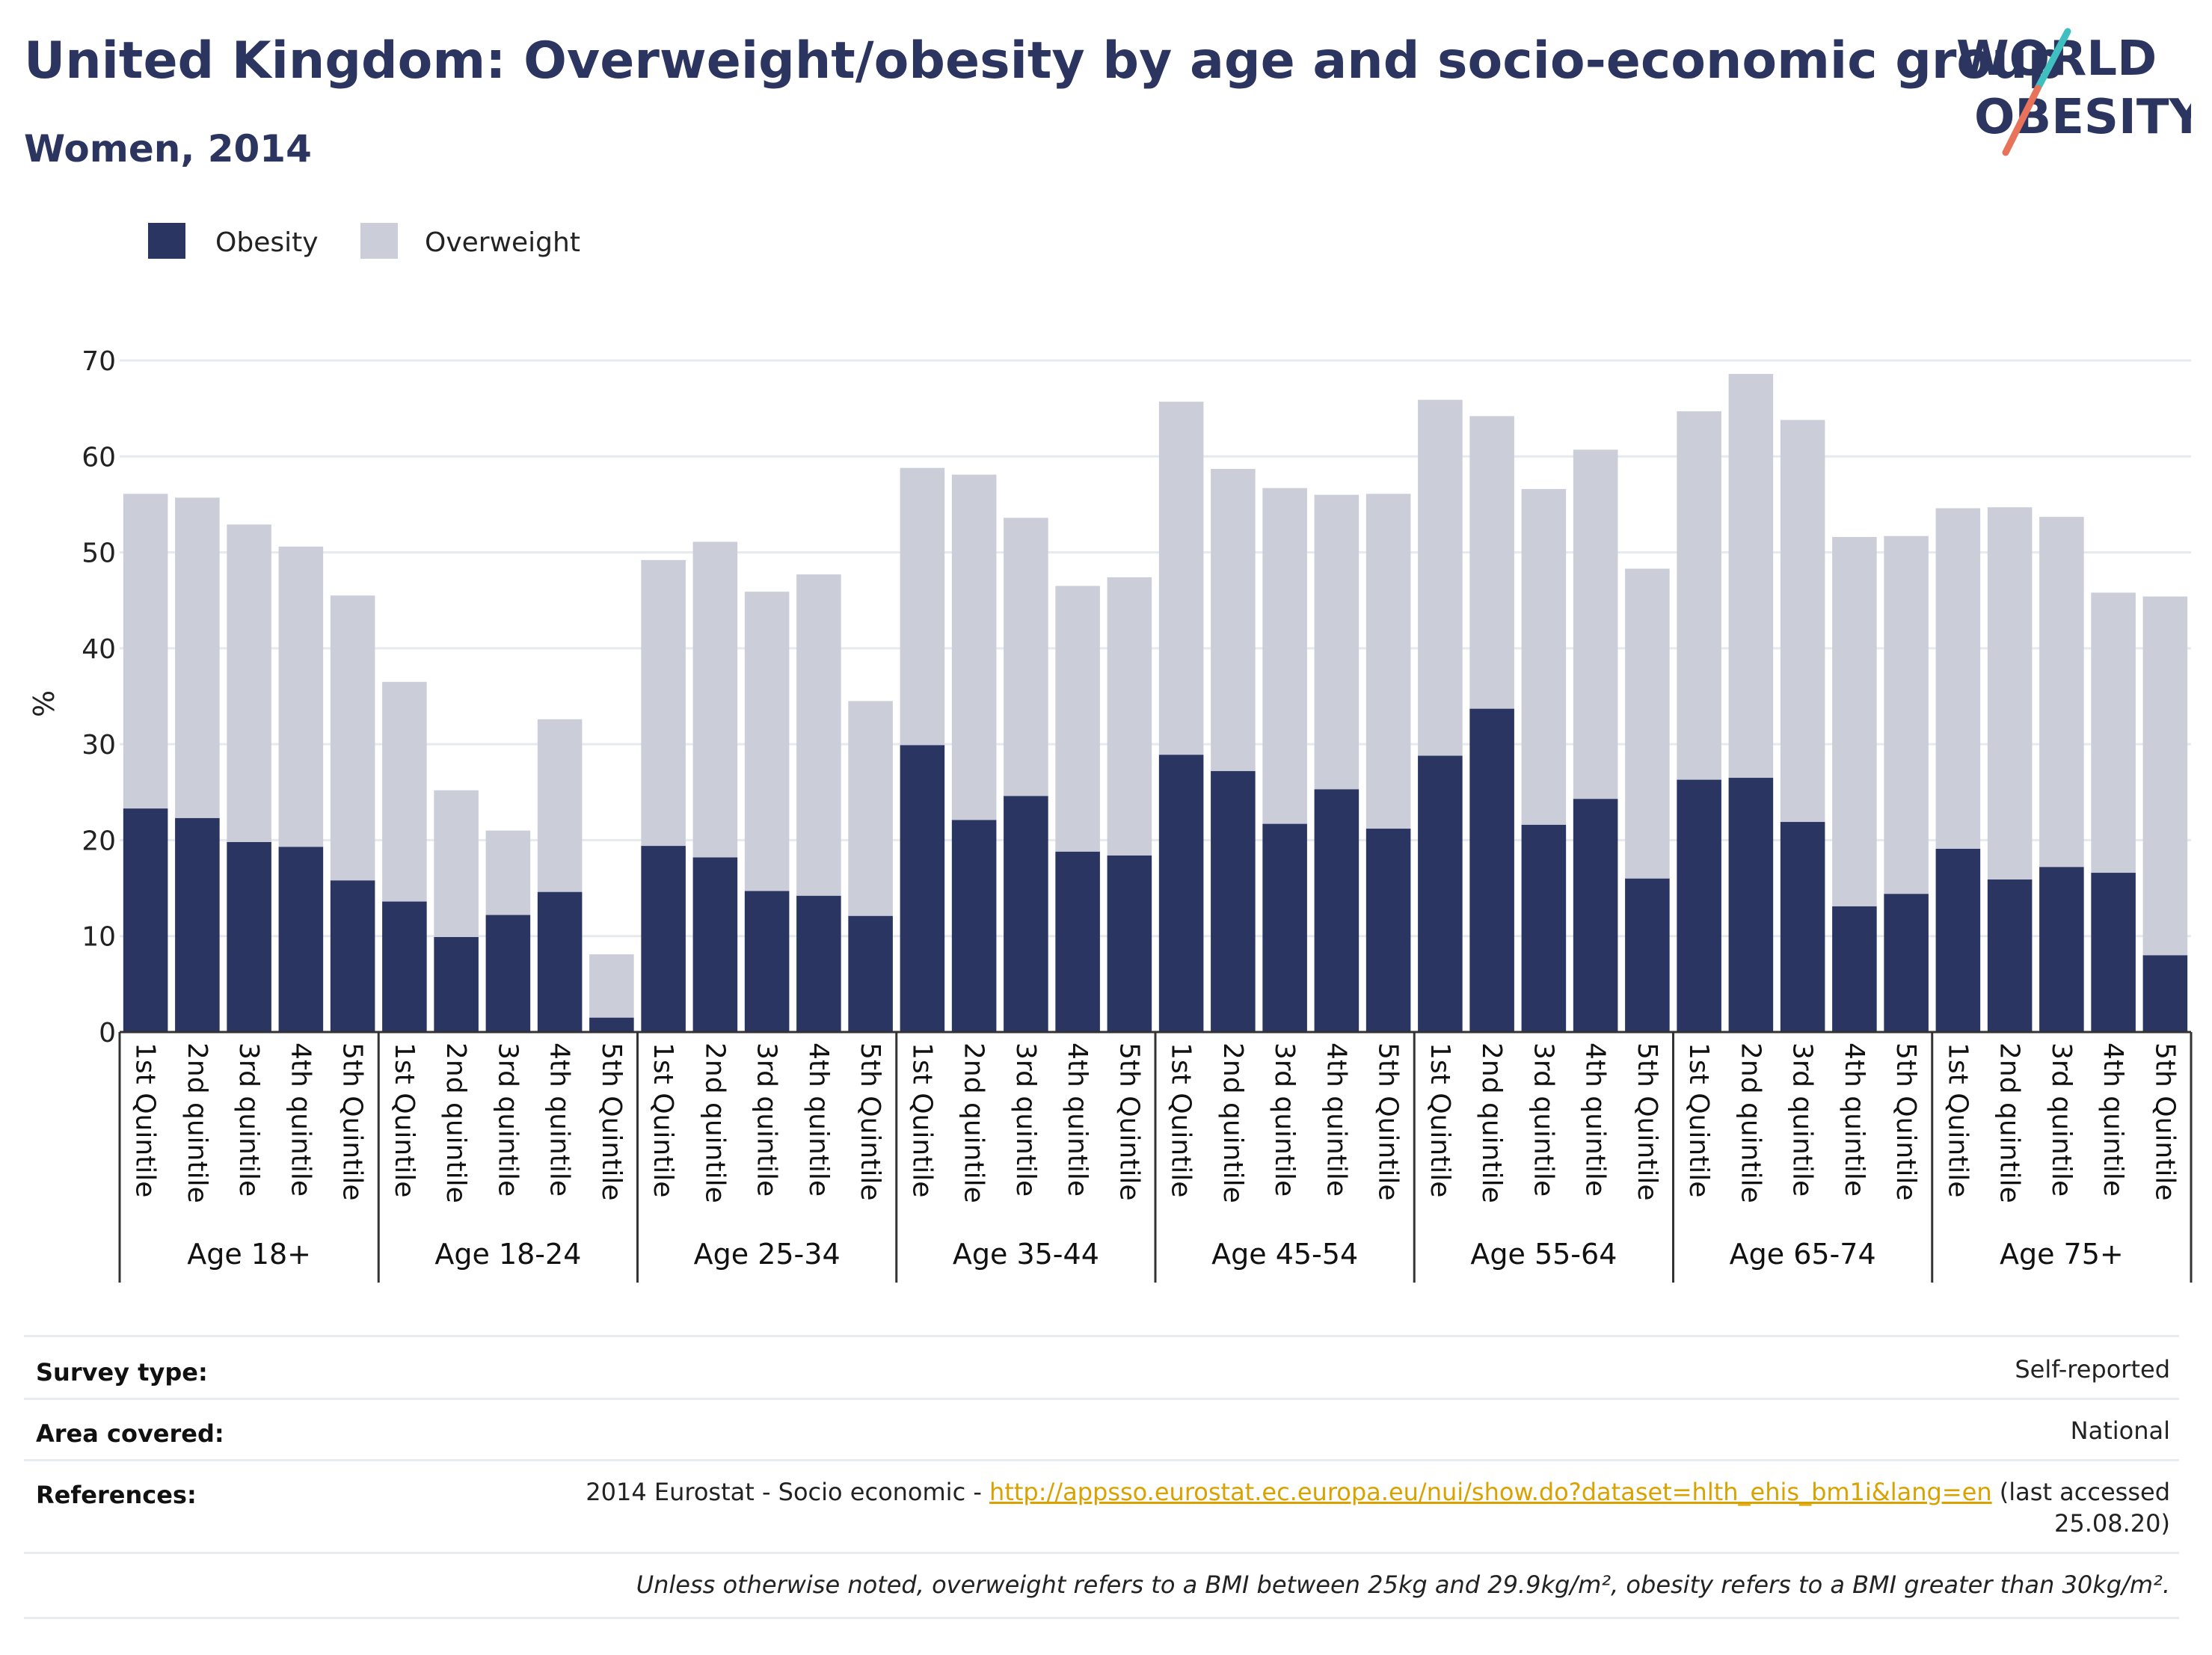 The height and width of the screenshot is (1655, 2212). I want to click on legend-label-obesity: Obesity, so click(267, 242).